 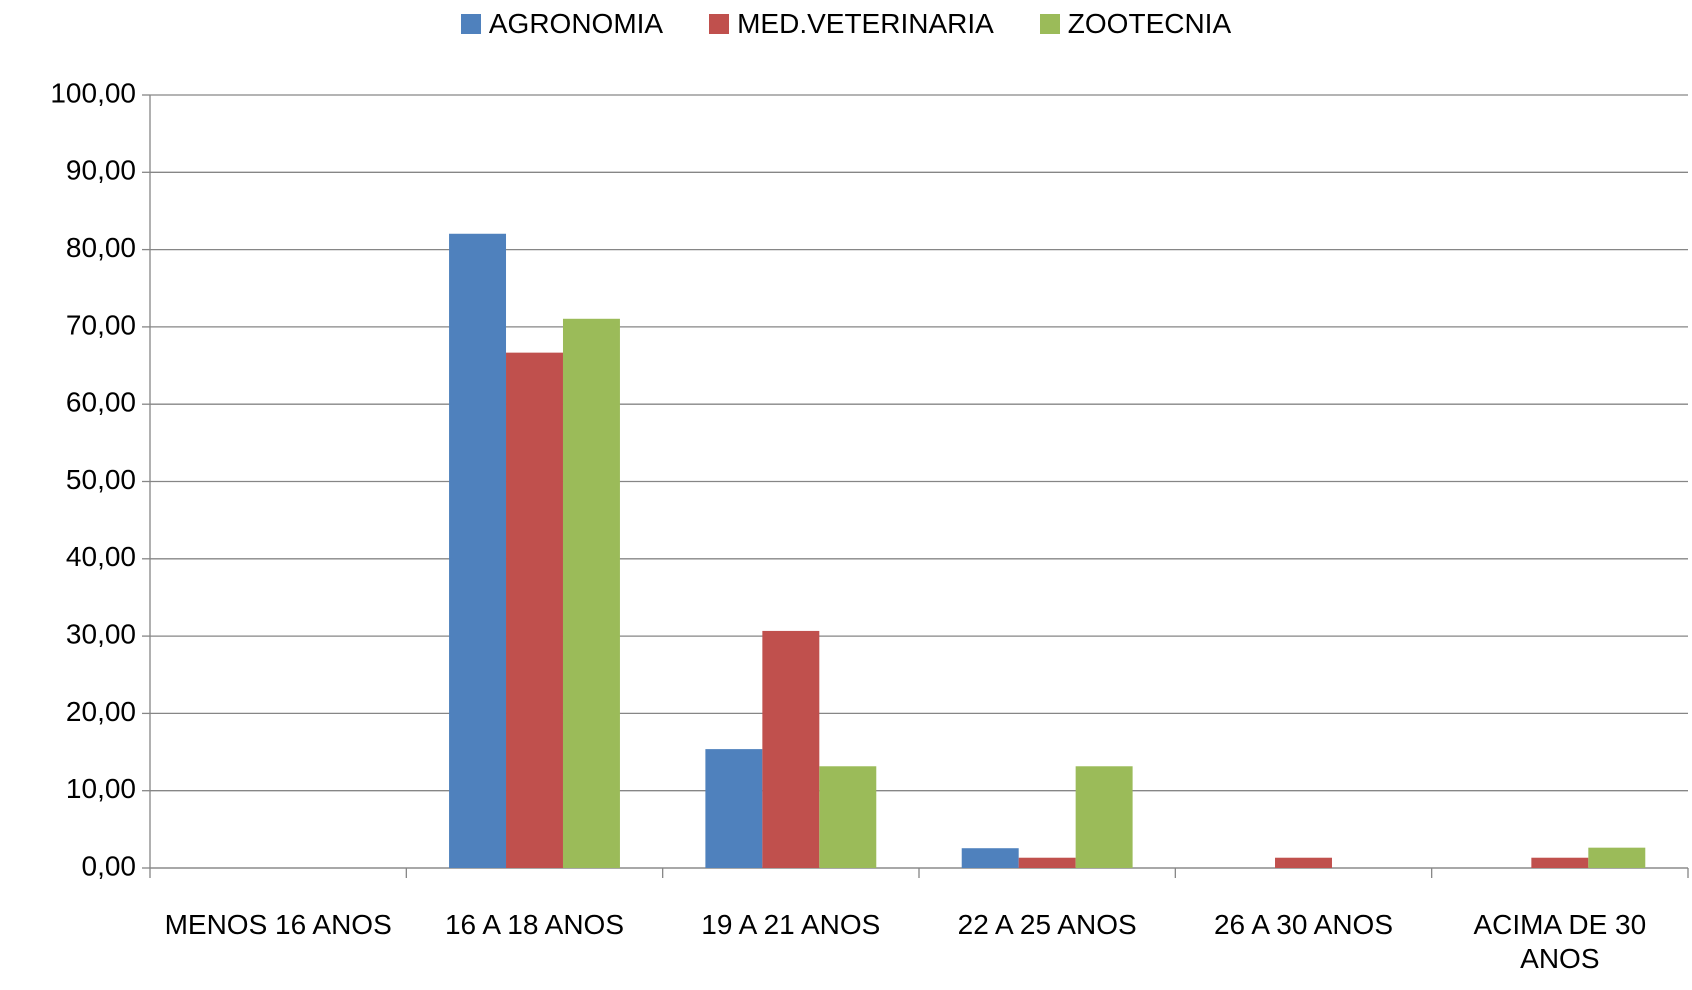 I want to click on y-tick-label: 70,00, so click(x=101, y=324).